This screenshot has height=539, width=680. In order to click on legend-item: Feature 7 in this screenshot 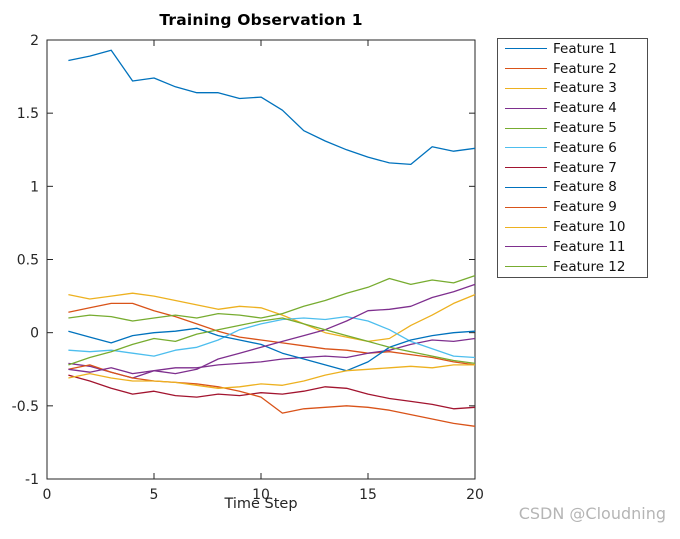, I will do `click(572, 168)`.